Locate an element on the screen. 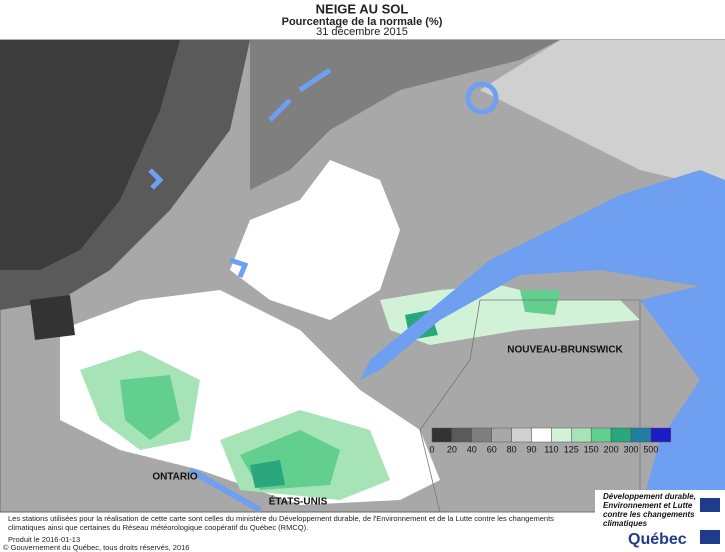 Image resolution: width=725 pixels, height=552 pixels. region-label: ONTARIO is located at coordinates (175, 477).